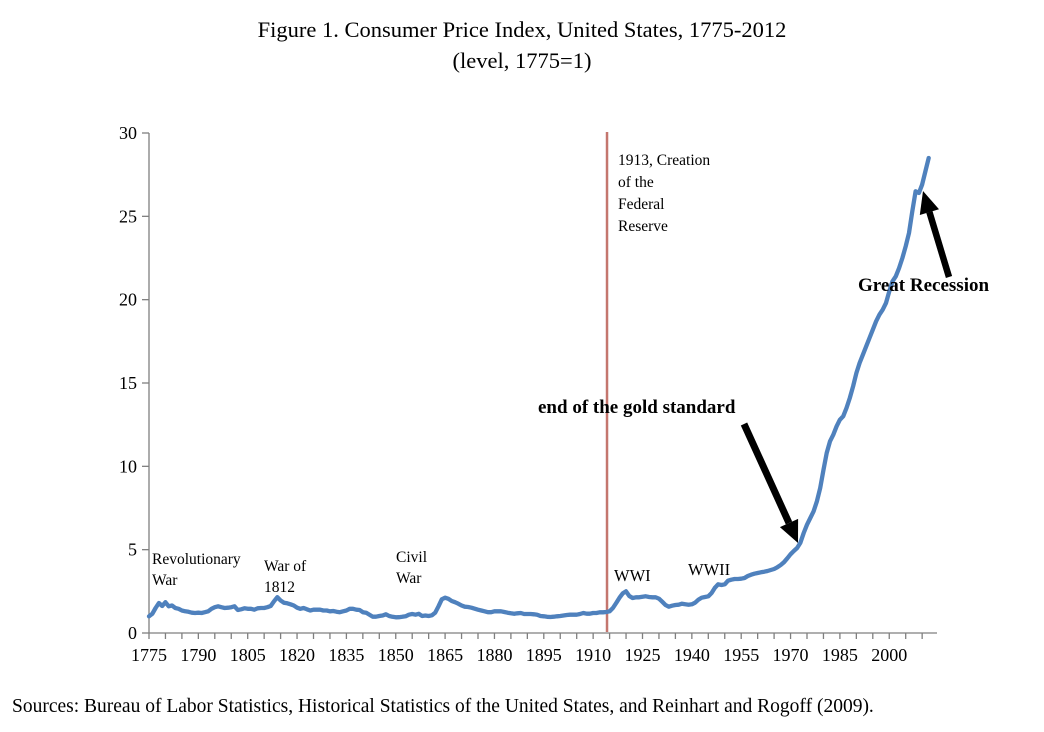  I want to click on x-tick-label: 1895, so click(544, 655).